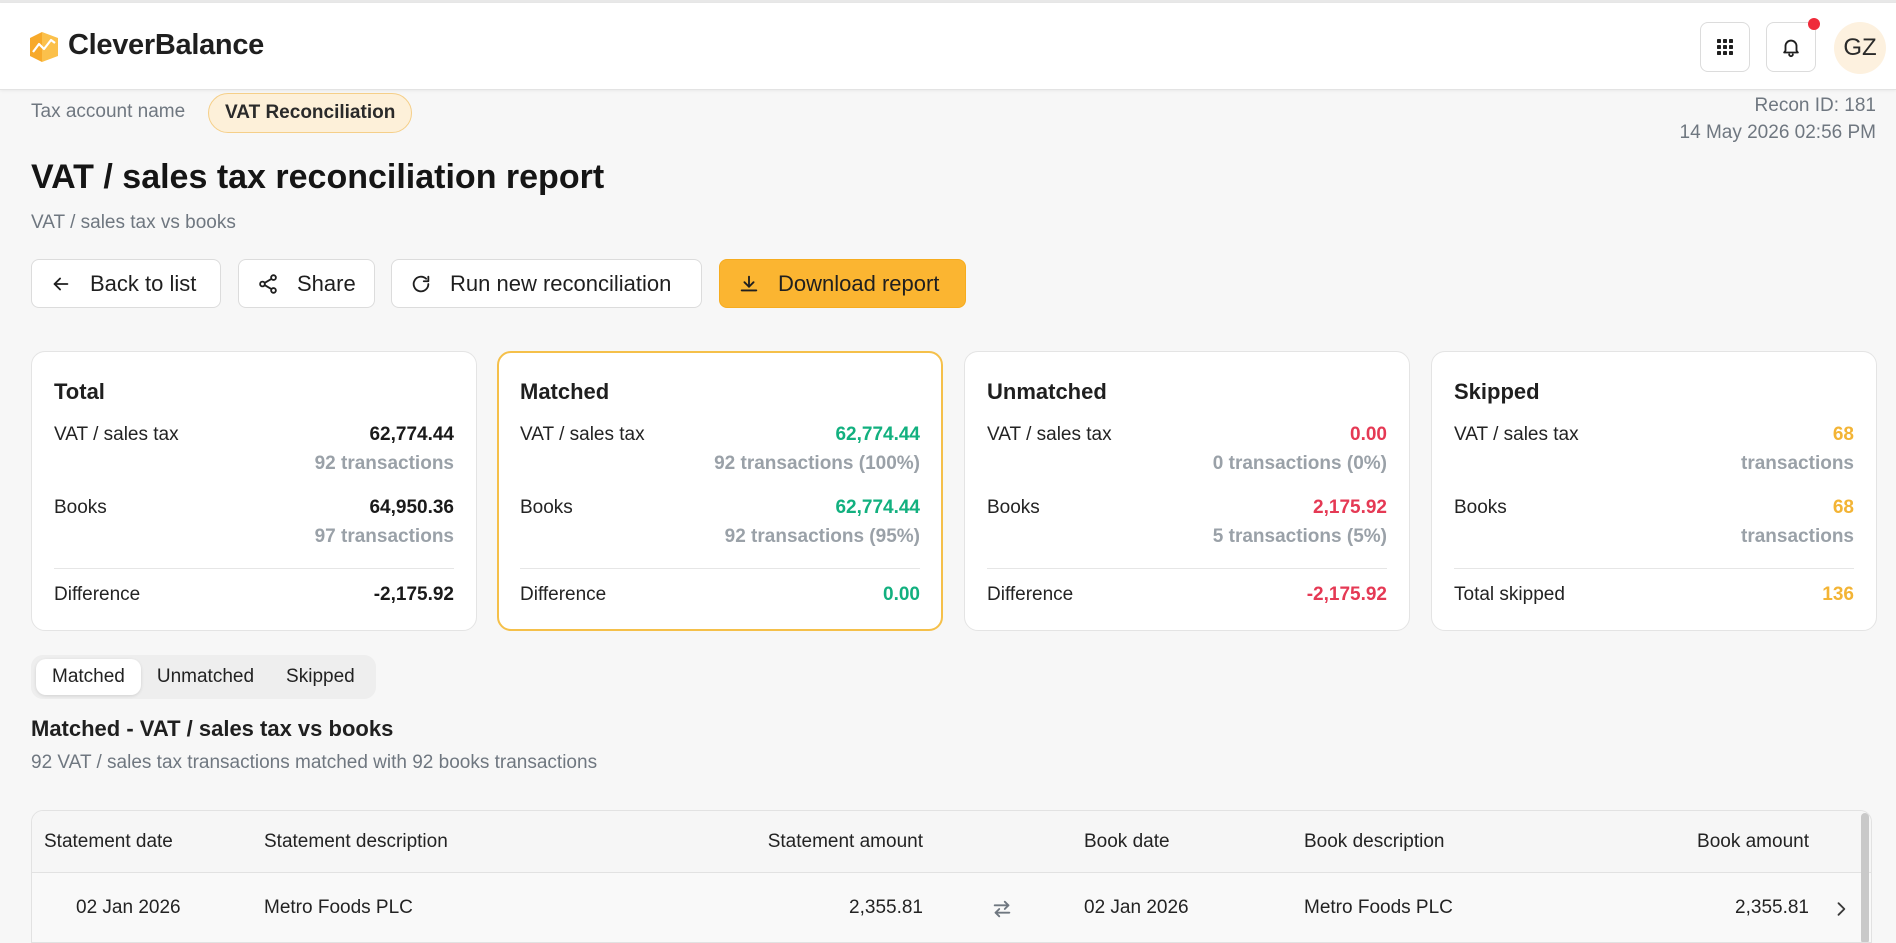 The height and width of the screenshot is (943, 1896). I want to click on download-report-label: Download report, so click(859, 283).